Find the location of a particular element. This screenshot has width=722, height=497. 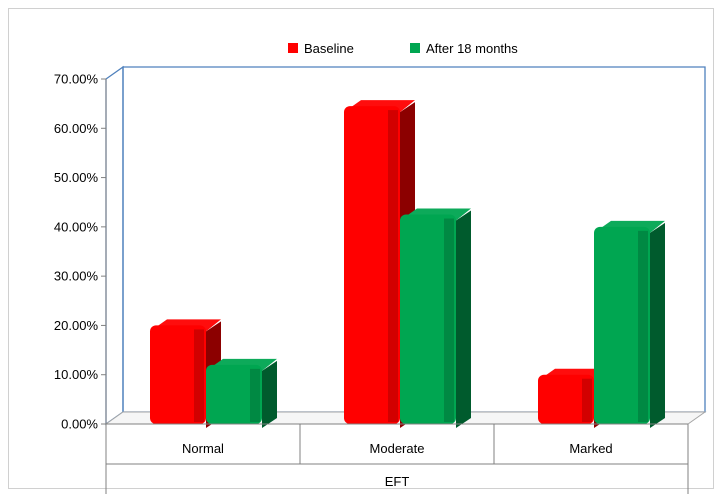

y-tick-label: 50.00% is located at coordinates (76, 177).